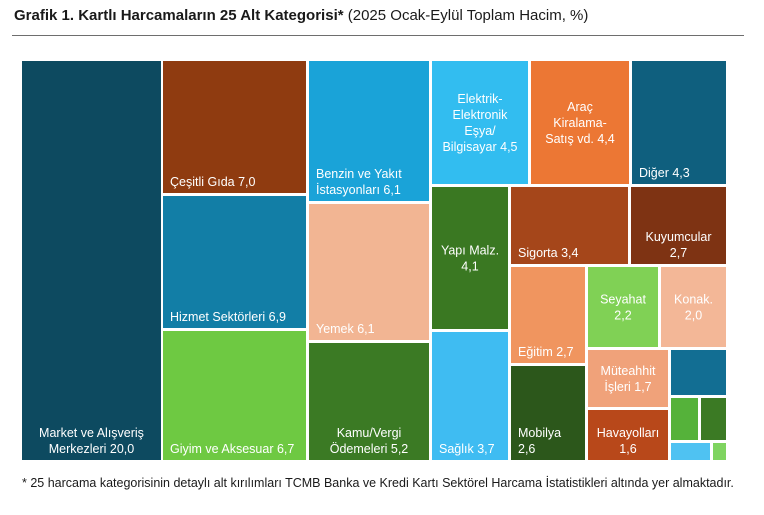  I want to click on treemap-tile-label-line: Araç, so click(580, 107).